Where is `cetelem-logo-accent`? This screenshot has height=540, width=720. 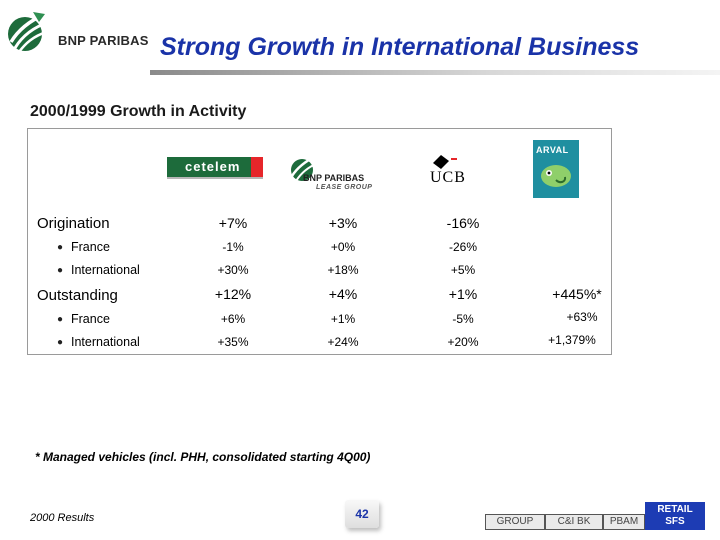
cetelem-logo-accent is located at coordinates (257, 167).